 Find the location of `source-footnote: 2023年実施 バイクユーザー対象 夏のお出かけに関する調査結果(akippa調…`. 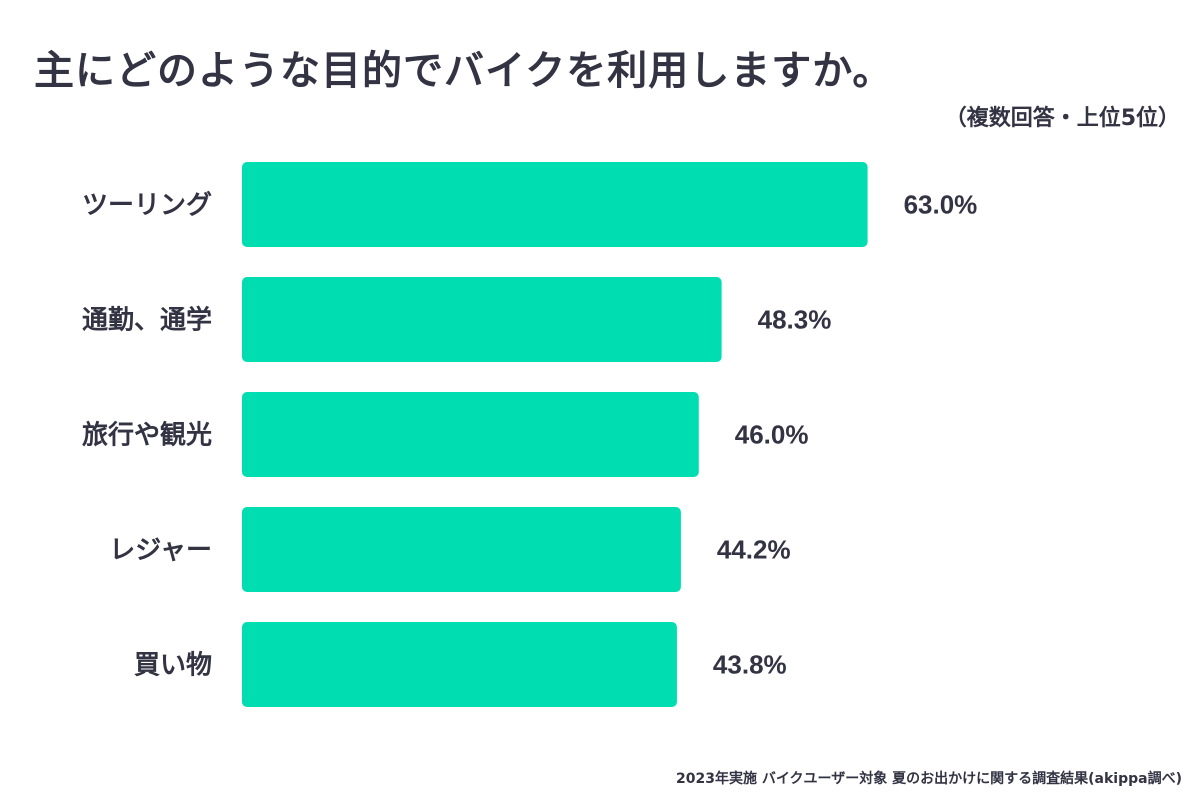

source-footnote: 2023年実施 バイクユーザー対象 夏のお出かけに関する調査結果(akippa調… is located at coordinates (929, 779).